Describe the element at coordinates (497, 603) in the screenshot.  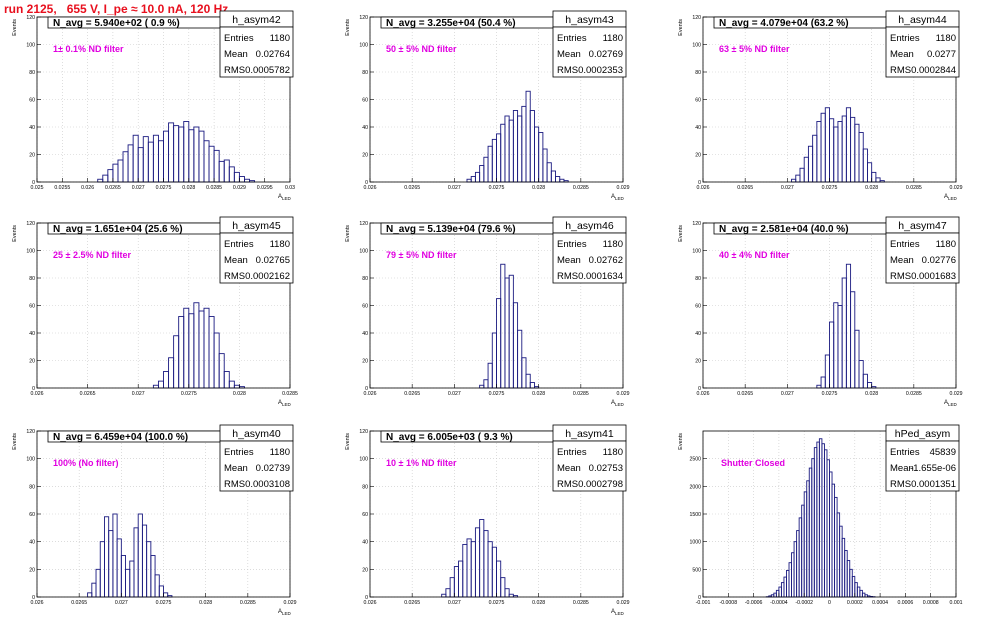
I see `x-tick-label: 0.0275` at that location.